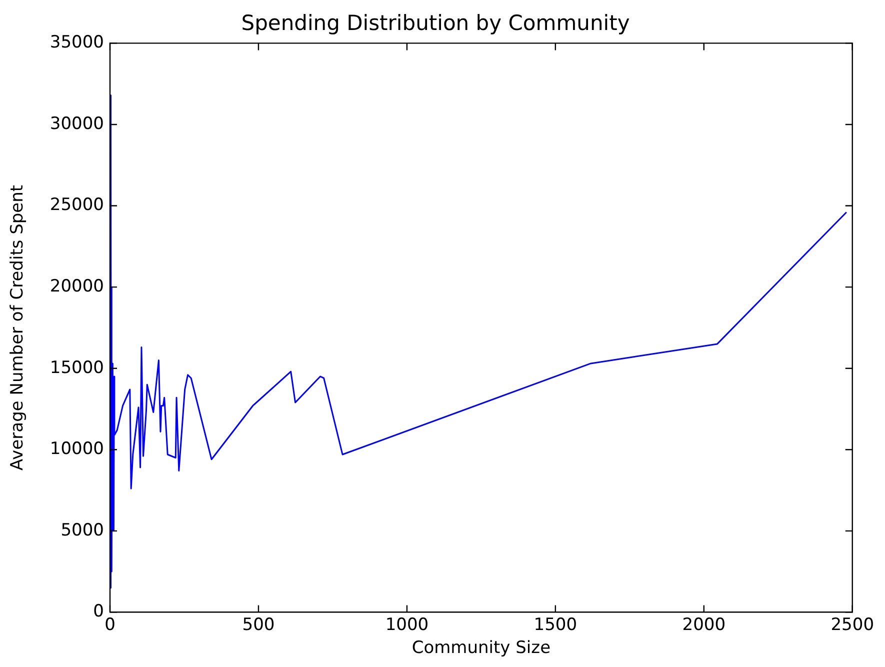 The image size is (885, 667). I want to click on x-tick-label: 1000, so click(407, 624).